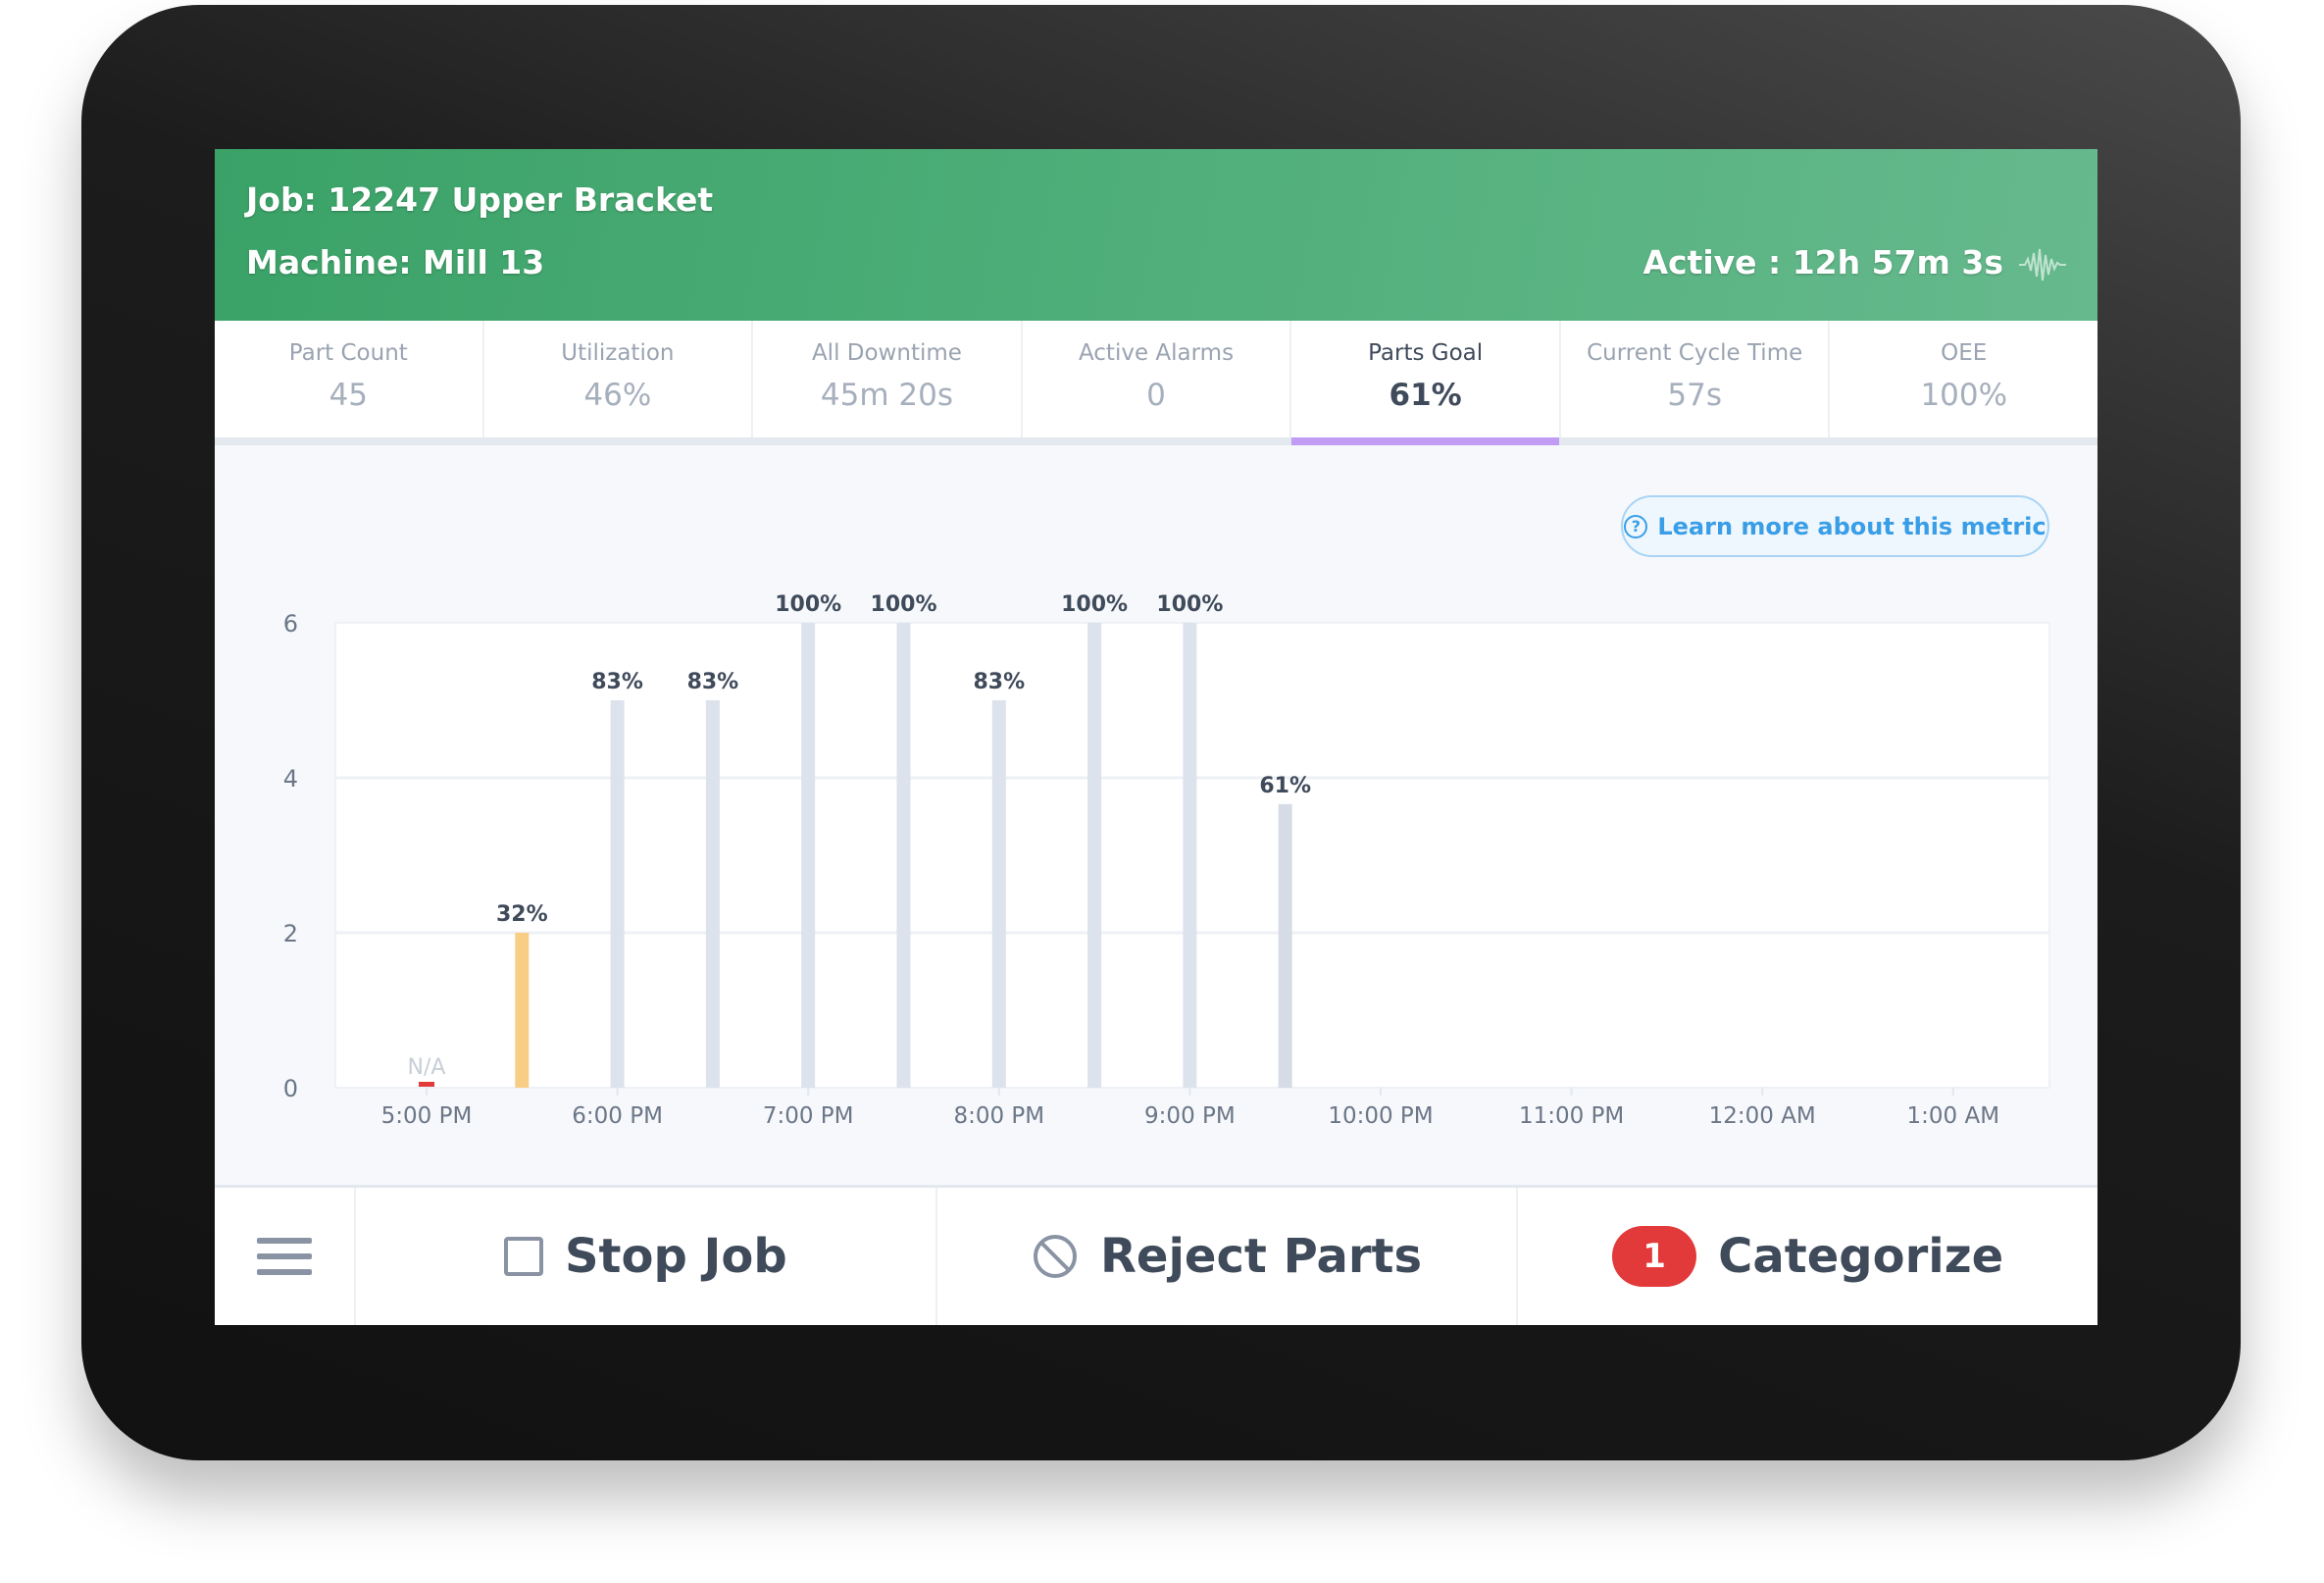  Describe the element at coordinates (480, 199) in the screenshot. I see `job-title: Job: 12247 Upper Bracket` at that location.